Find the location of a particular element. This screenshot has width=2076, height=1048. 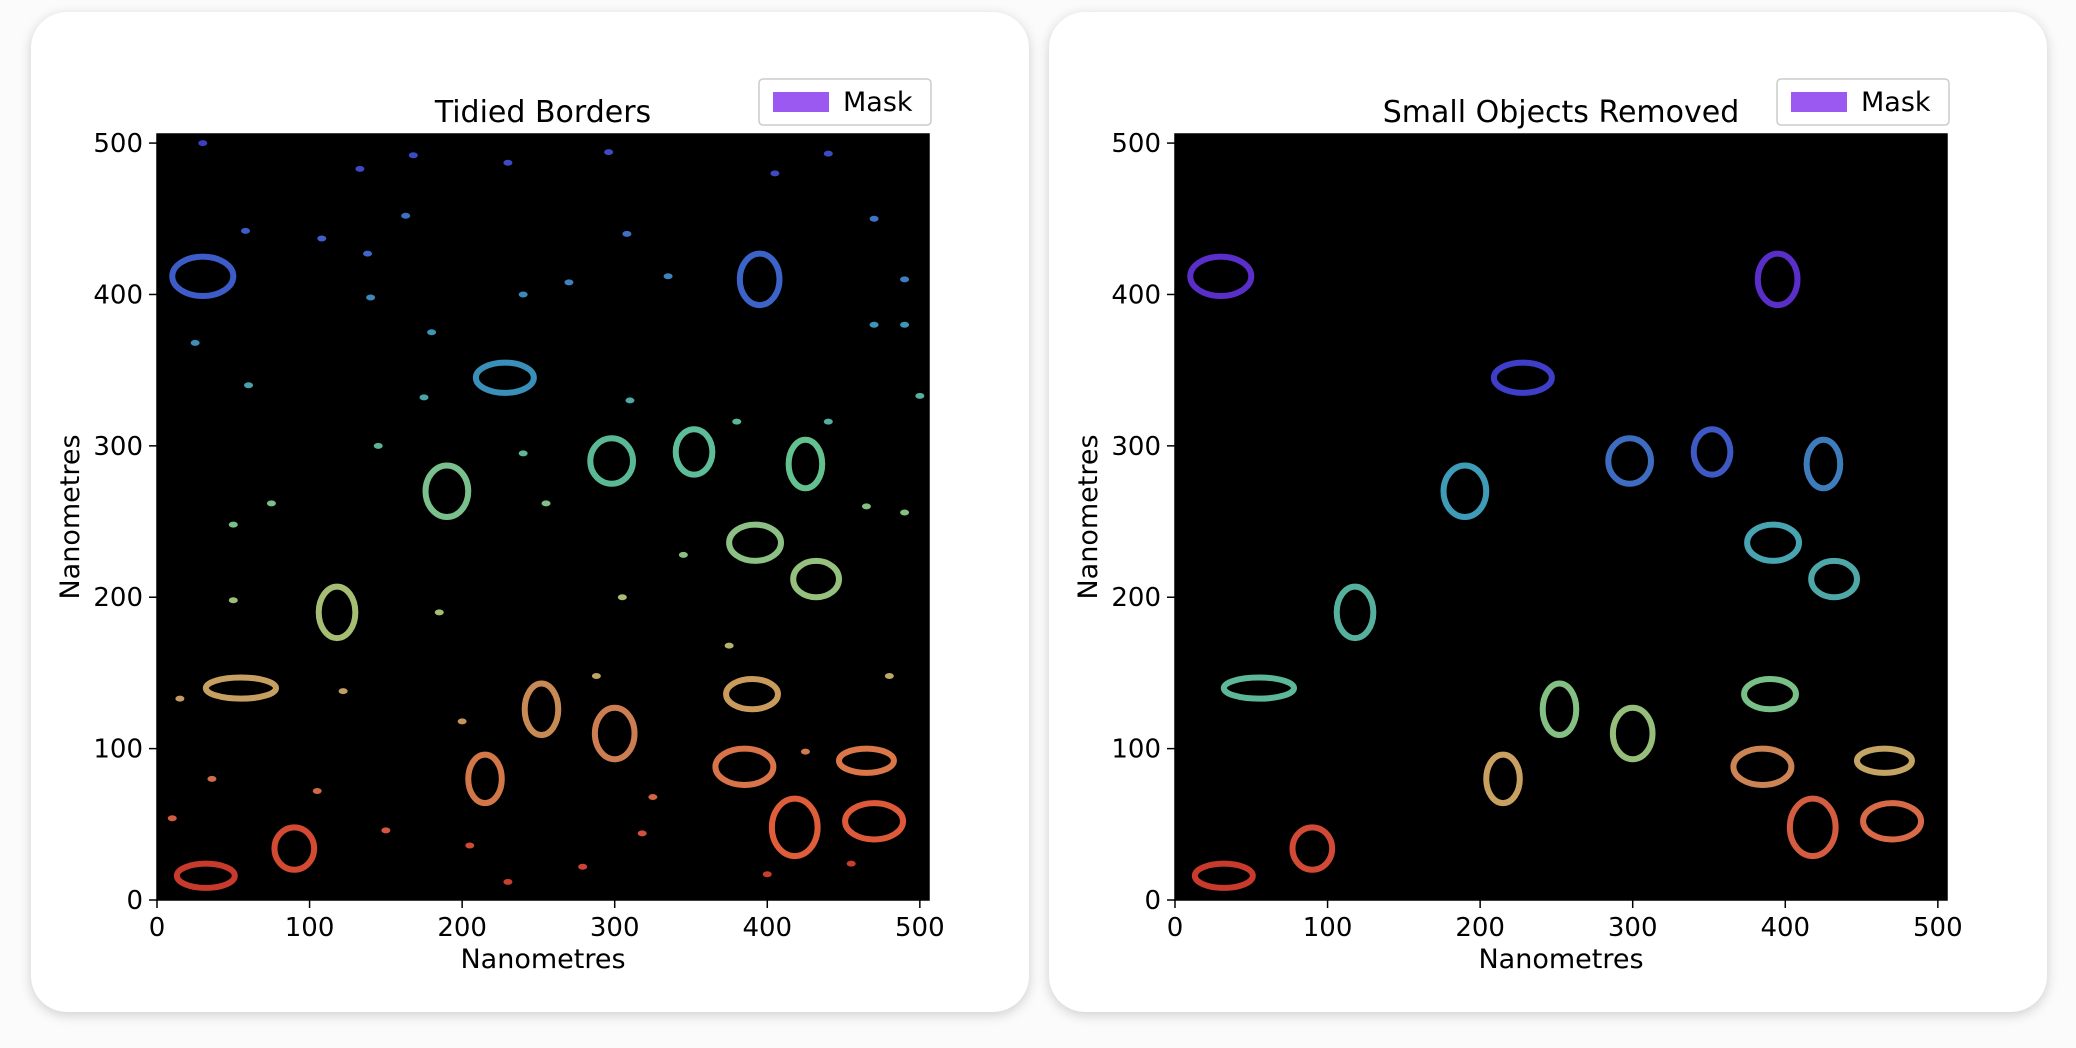

x-tick-label: 0 is located at coordinates (1175, 928).